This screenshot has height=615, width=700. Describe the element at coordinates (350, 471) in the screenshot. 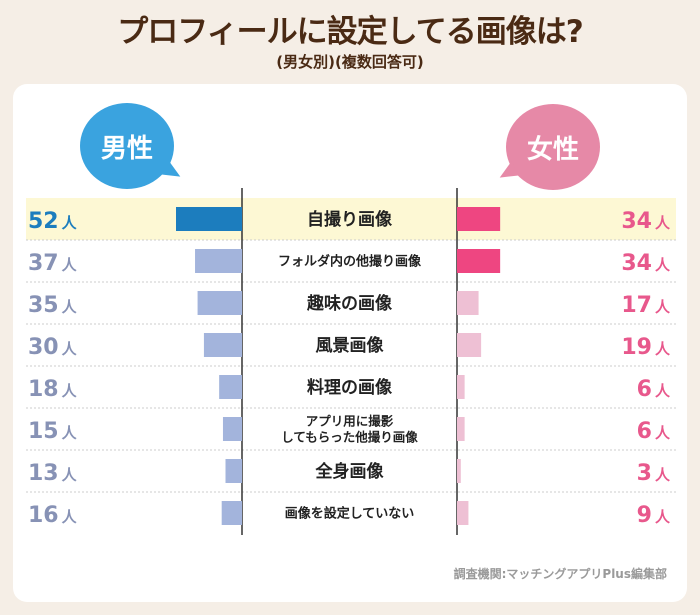

I see `category-label: 全身画像` at that location.